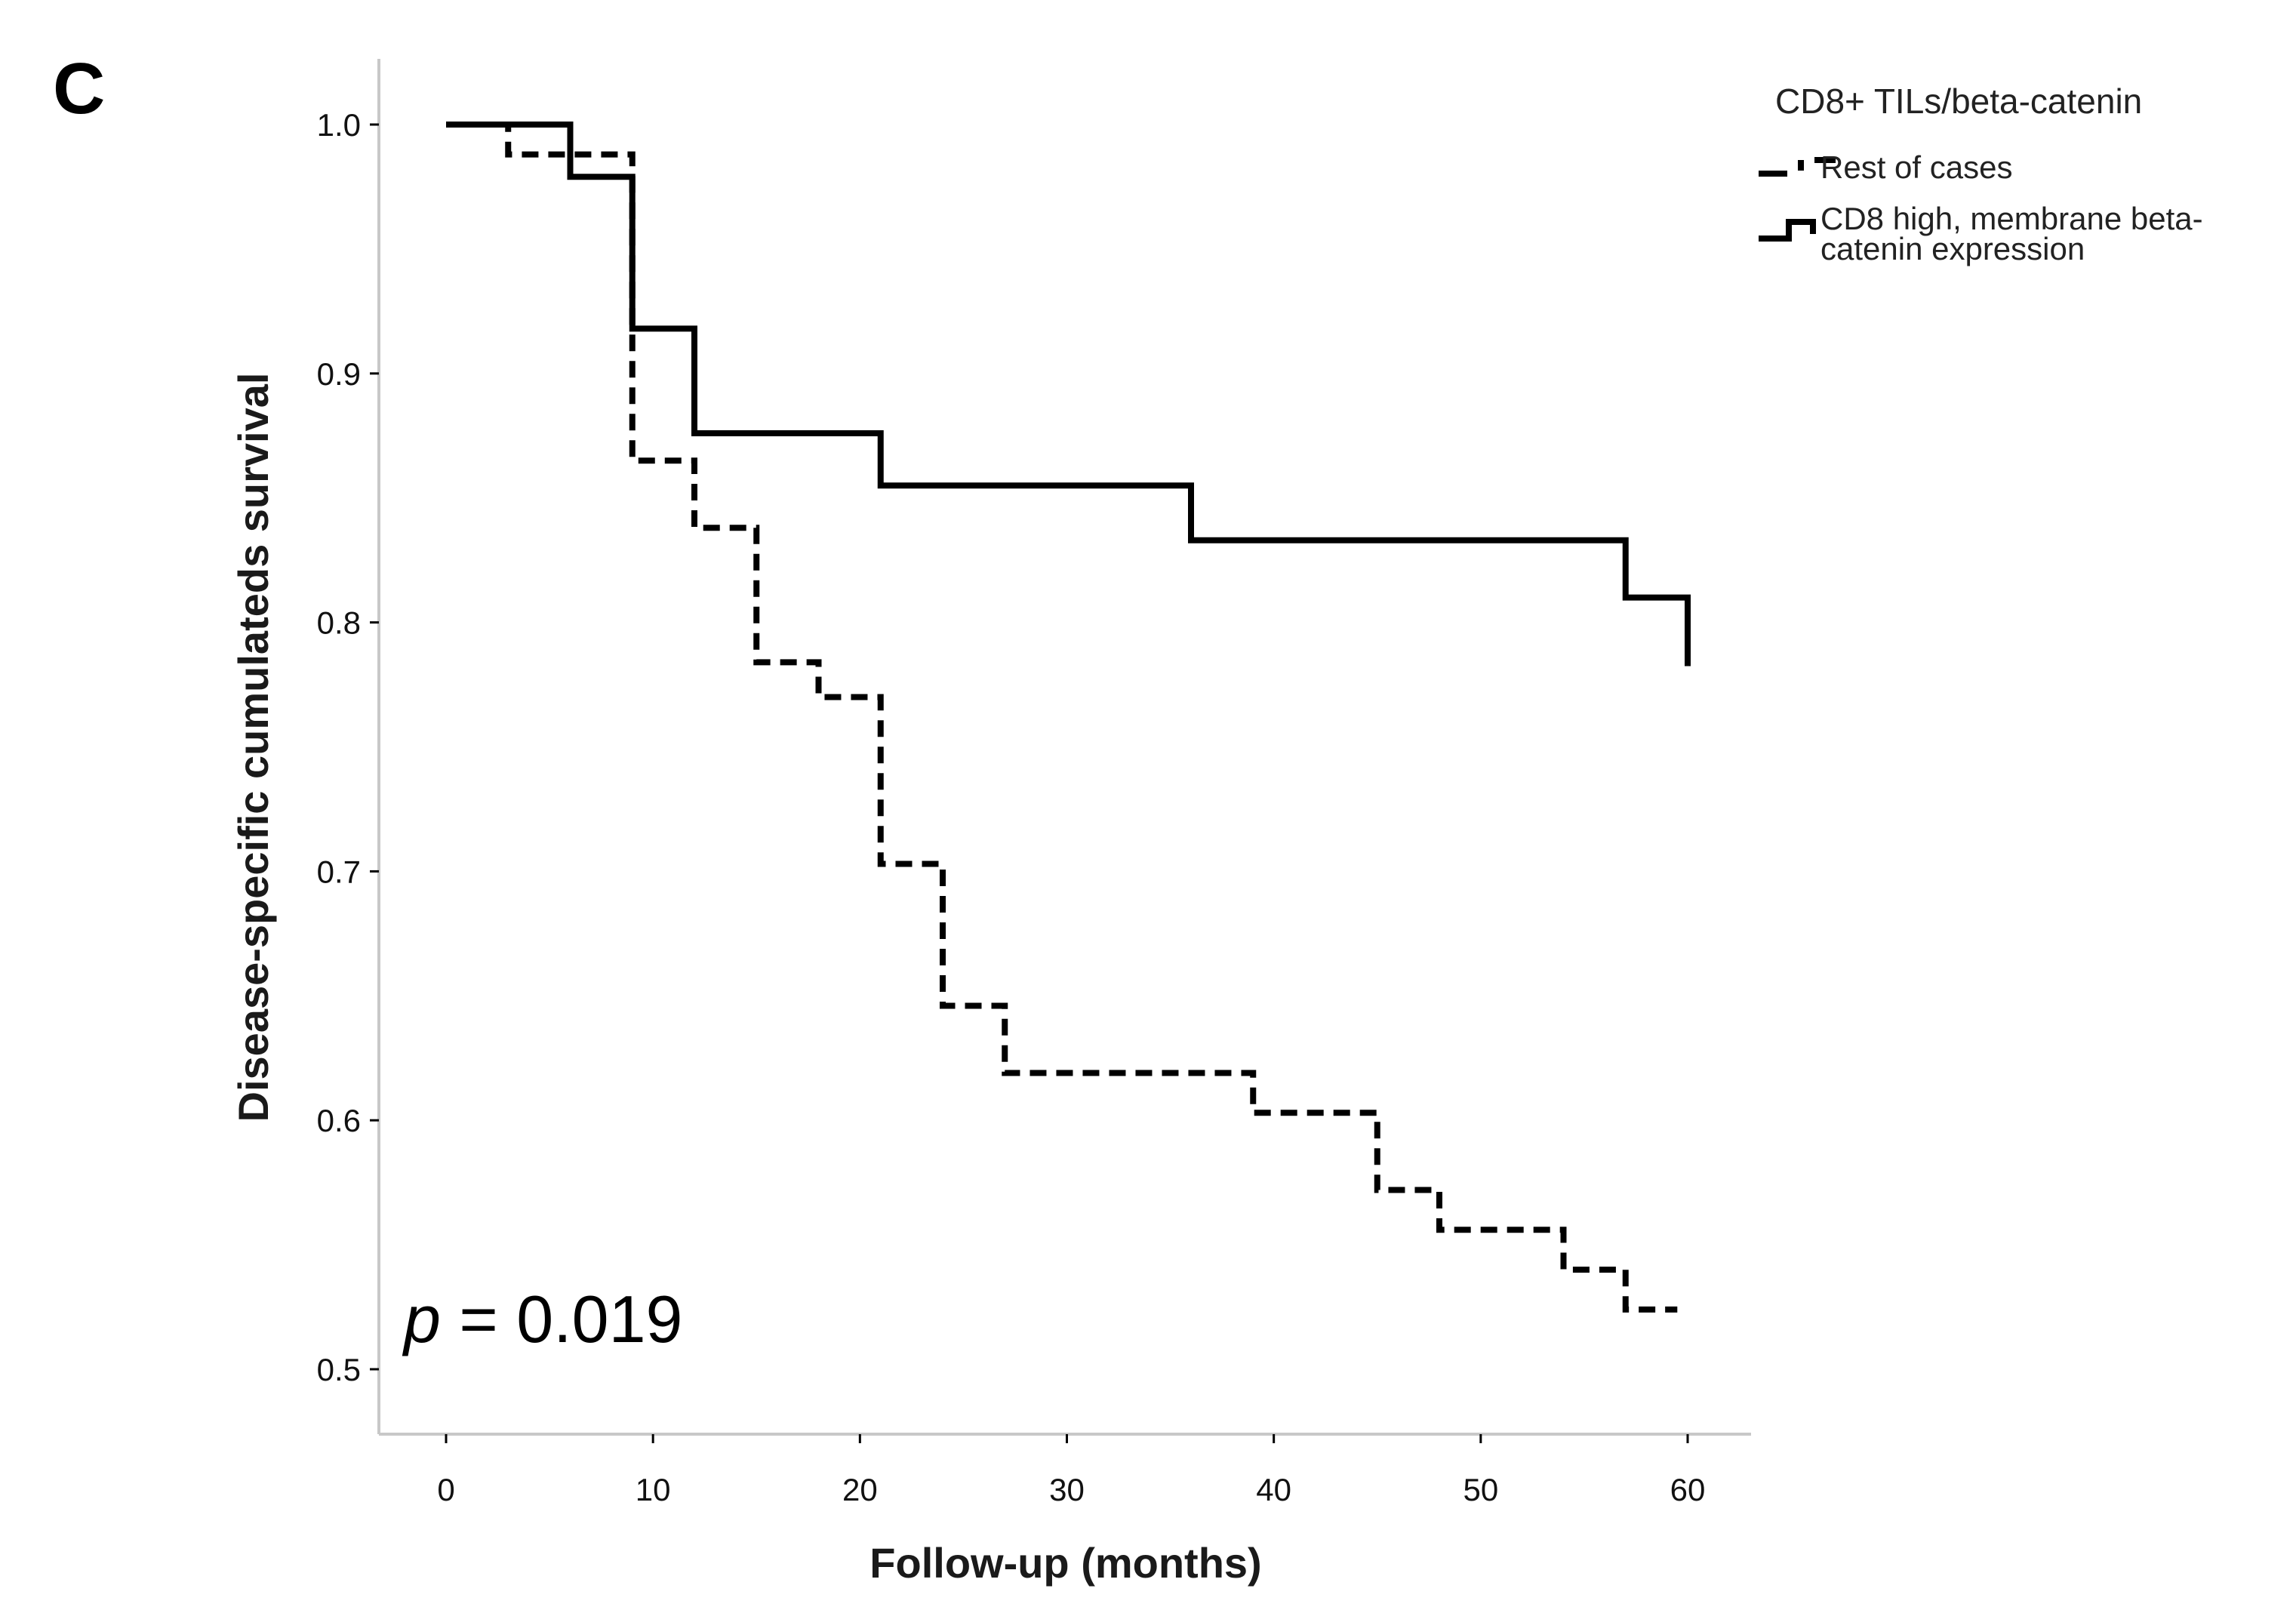 The image size is (2296, 1607). Describe the element at coordinates (339, 623) in the screenshot. I see `y-tick-label: 0.8` at that location.